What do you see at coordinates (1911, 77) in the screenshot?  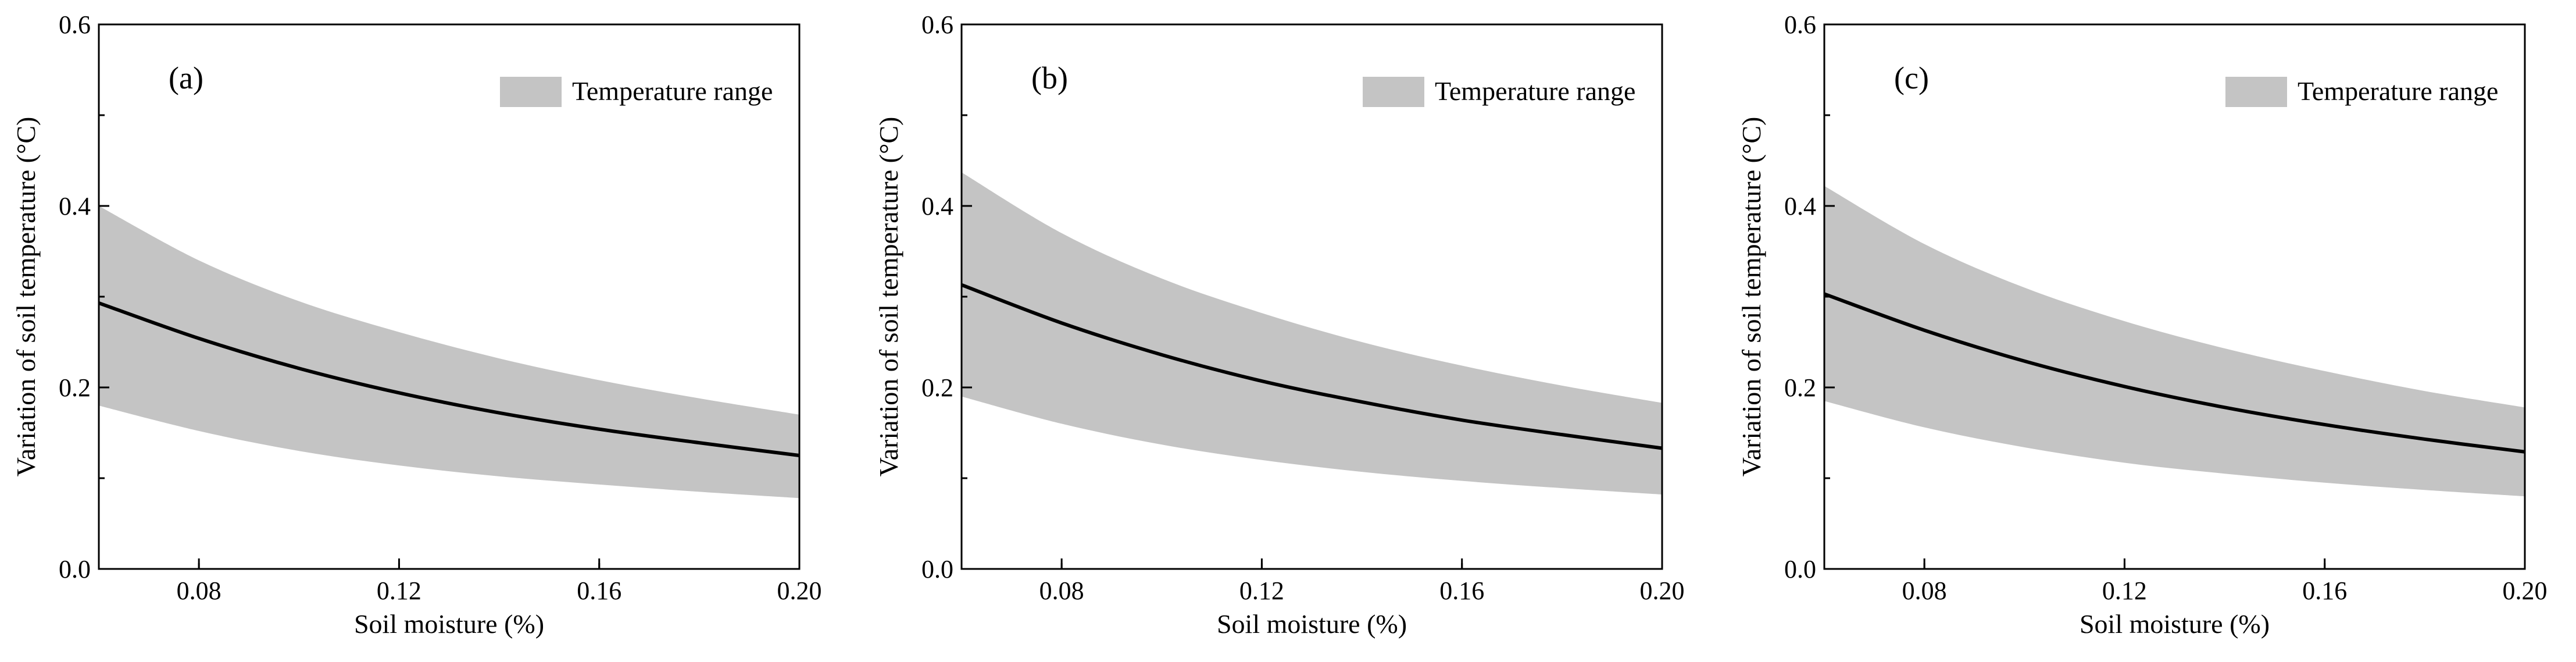 I see `panel-label: (c)` at bounding box center [1911, 77].